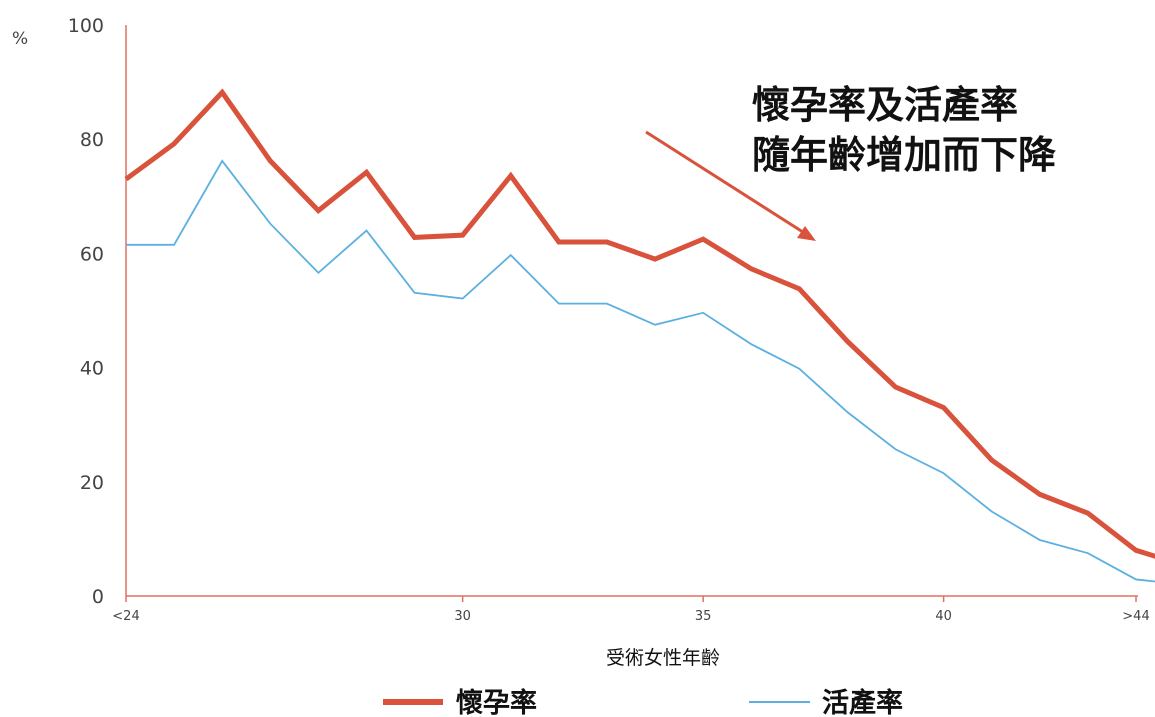 This screenshot has width=1155, height=717. Describe the element at coordinates (703, 616) in the screenshot. I see `x-tick-label: 35` at that location.